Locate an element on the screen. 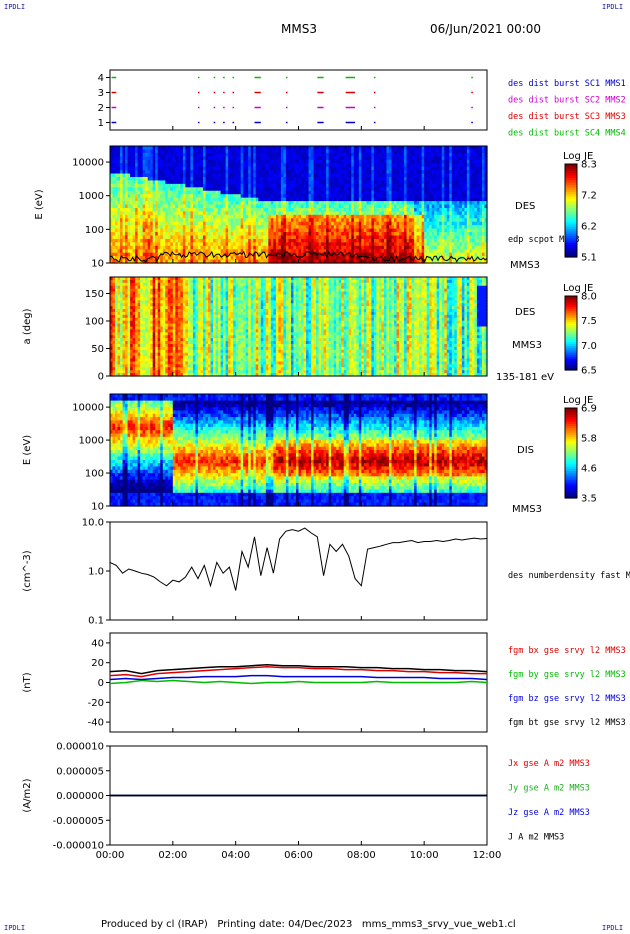 Image resolution: width=630 pixels, height=934 pixels. burst-legend-entry: des dist burst SC4 MMS4 is located at coordinates (567, 134).